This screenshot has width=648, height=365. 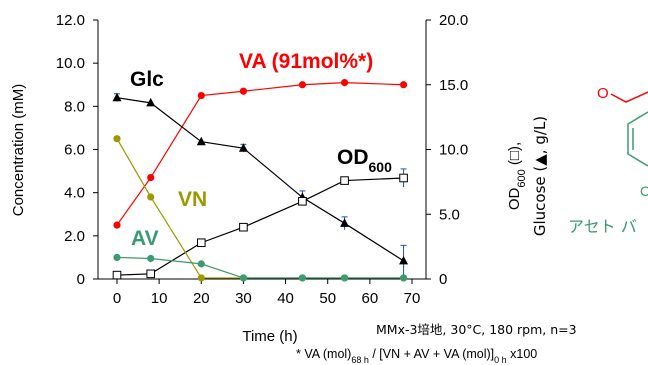 I want to click on molecule-caption: アセト バ, so click(x=602, y=226).